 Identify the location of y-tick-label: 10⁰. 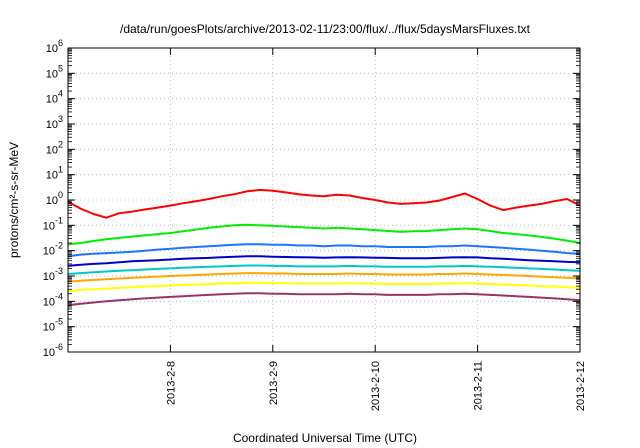
(54, 198).